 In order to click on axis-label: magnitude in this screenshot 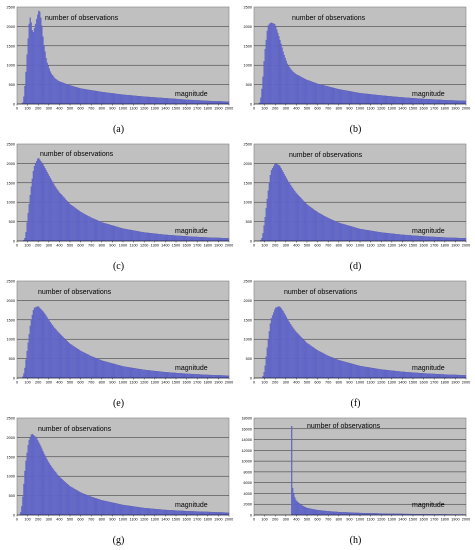, I will do `click(191, 505)`.